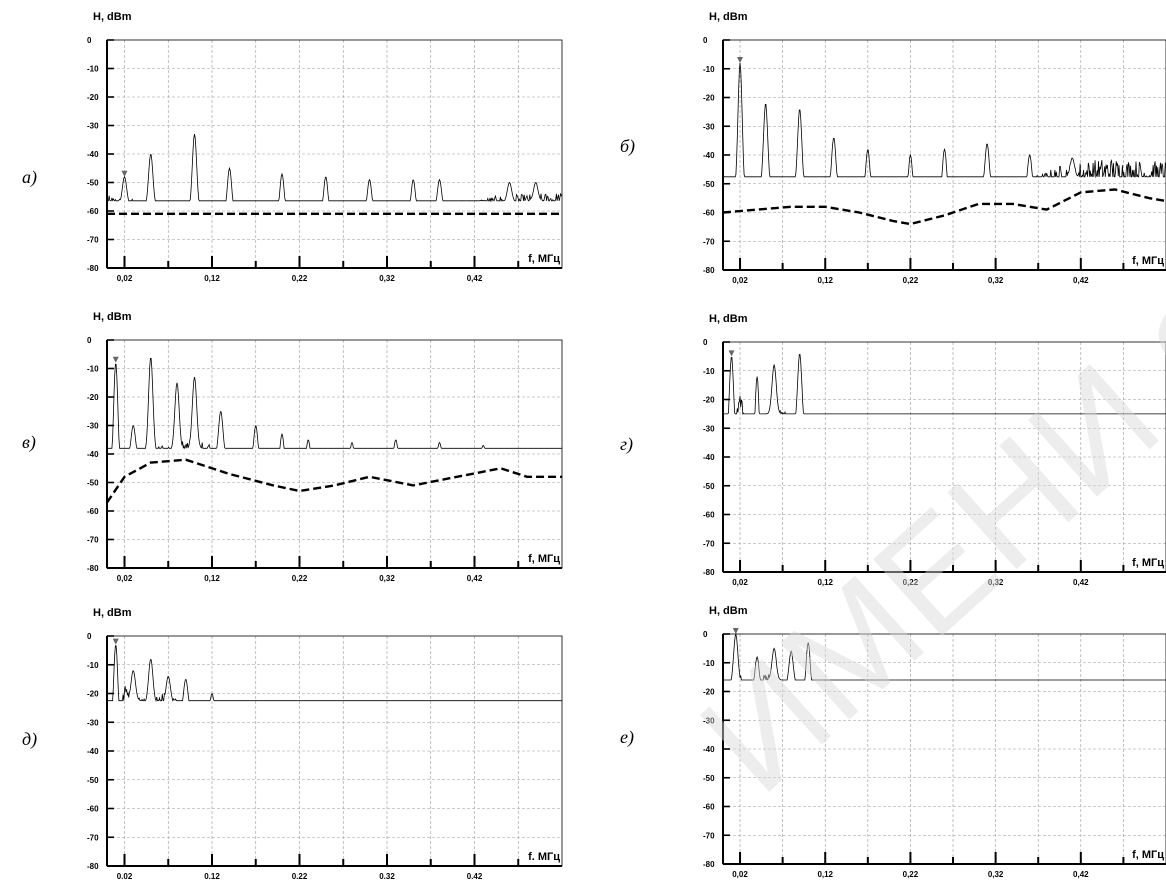 The height and width of the screenshot is (885, 1166). Describe the element at coordinates (544, 857) in the screenshot. I see `x-axis-label: f. МГц` at that location.